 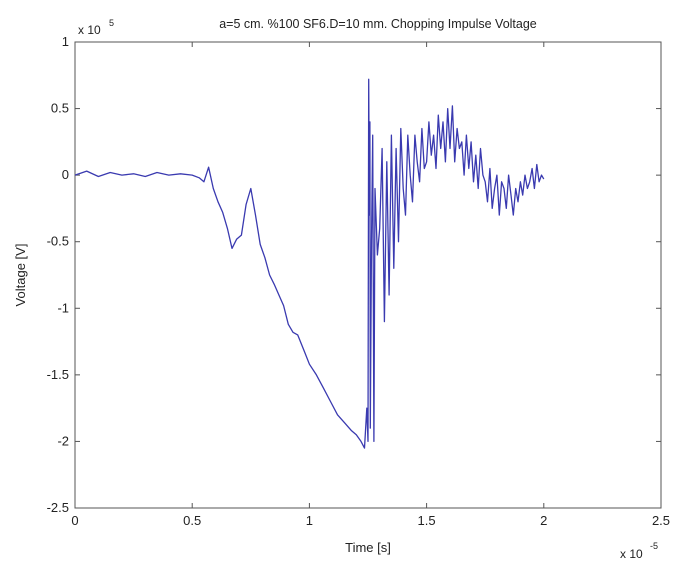 I want to click on x-tick-label: 0.5, so click(x=192, y=520).